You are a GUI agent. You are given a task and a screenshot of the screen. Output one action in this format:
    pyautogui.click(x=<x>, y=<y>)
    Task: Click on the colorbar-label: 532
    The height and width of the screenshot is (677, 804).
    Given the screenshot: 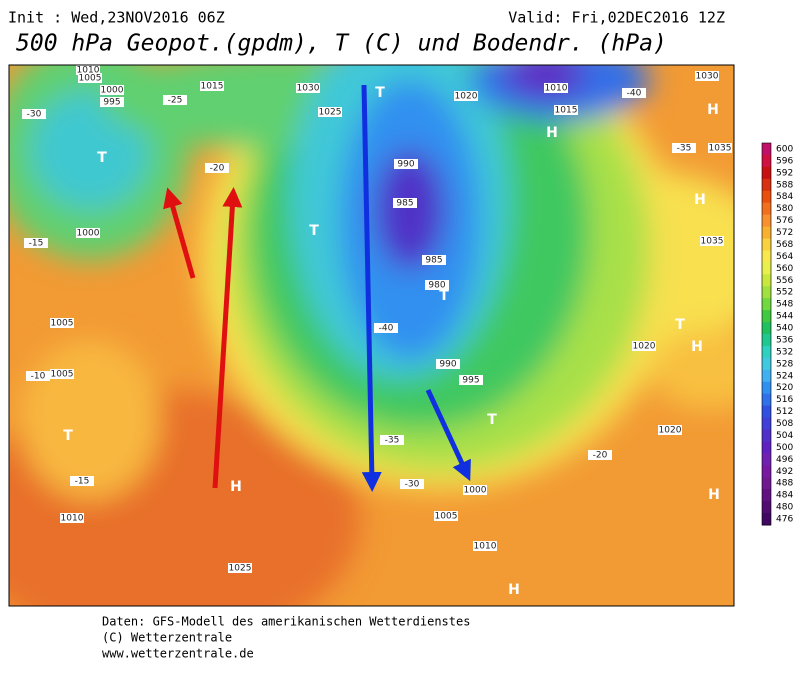 What is the action you would take?
    pyautogui.click(x=784, y=352)
    